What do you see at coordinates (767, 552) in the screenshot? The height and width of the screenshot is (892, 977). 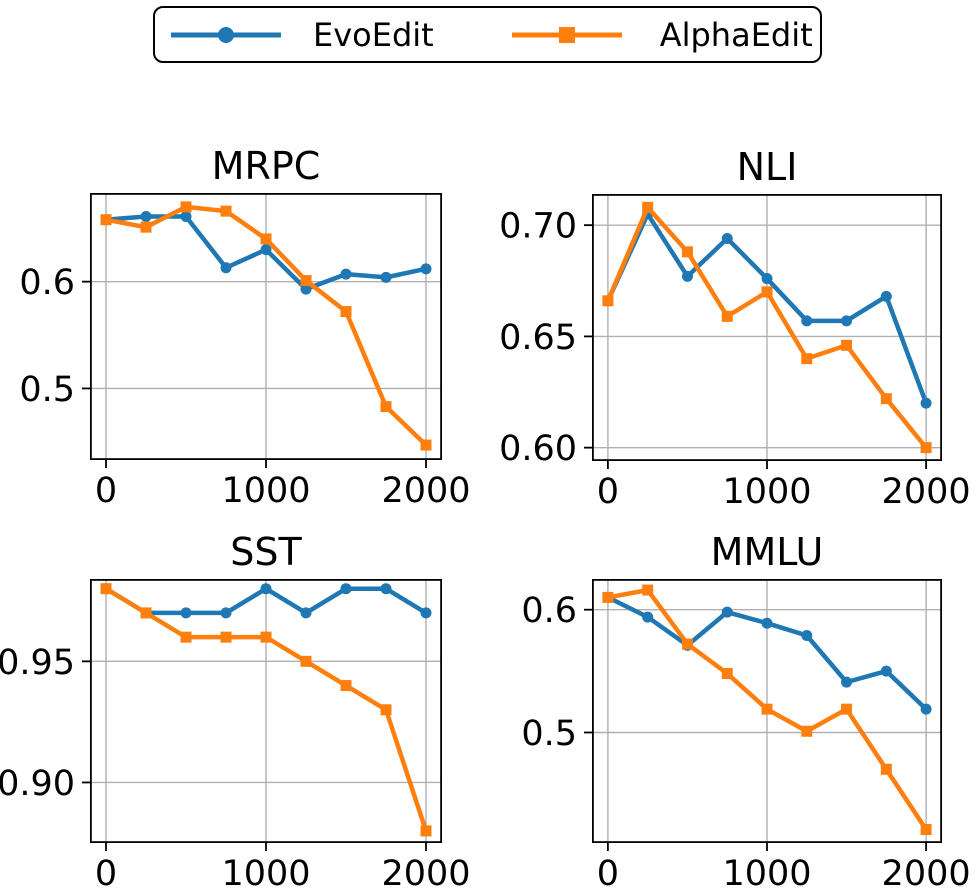 I see `chart-title-mmlu: MMLU` at bounding box center [767, 552].